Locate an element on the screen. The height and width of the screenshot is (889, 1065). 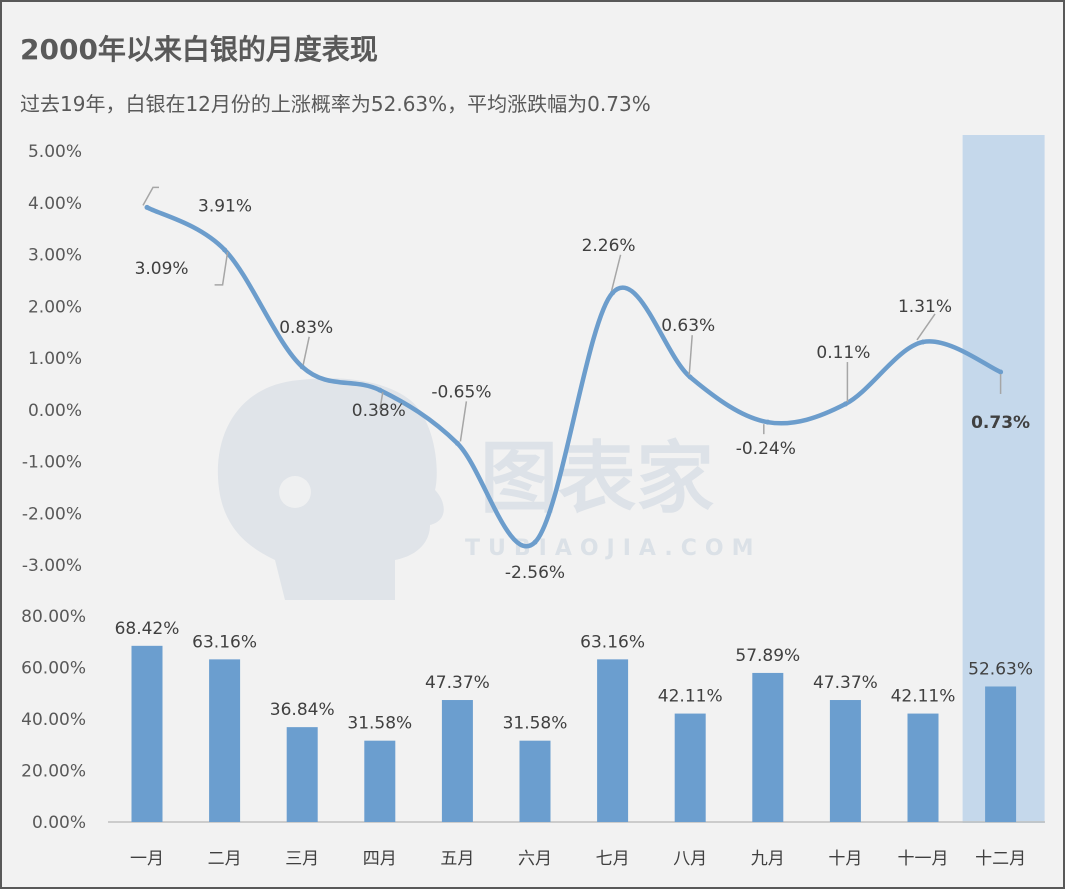
line-data-label: 3.91% is located at coordinates (225, 206).